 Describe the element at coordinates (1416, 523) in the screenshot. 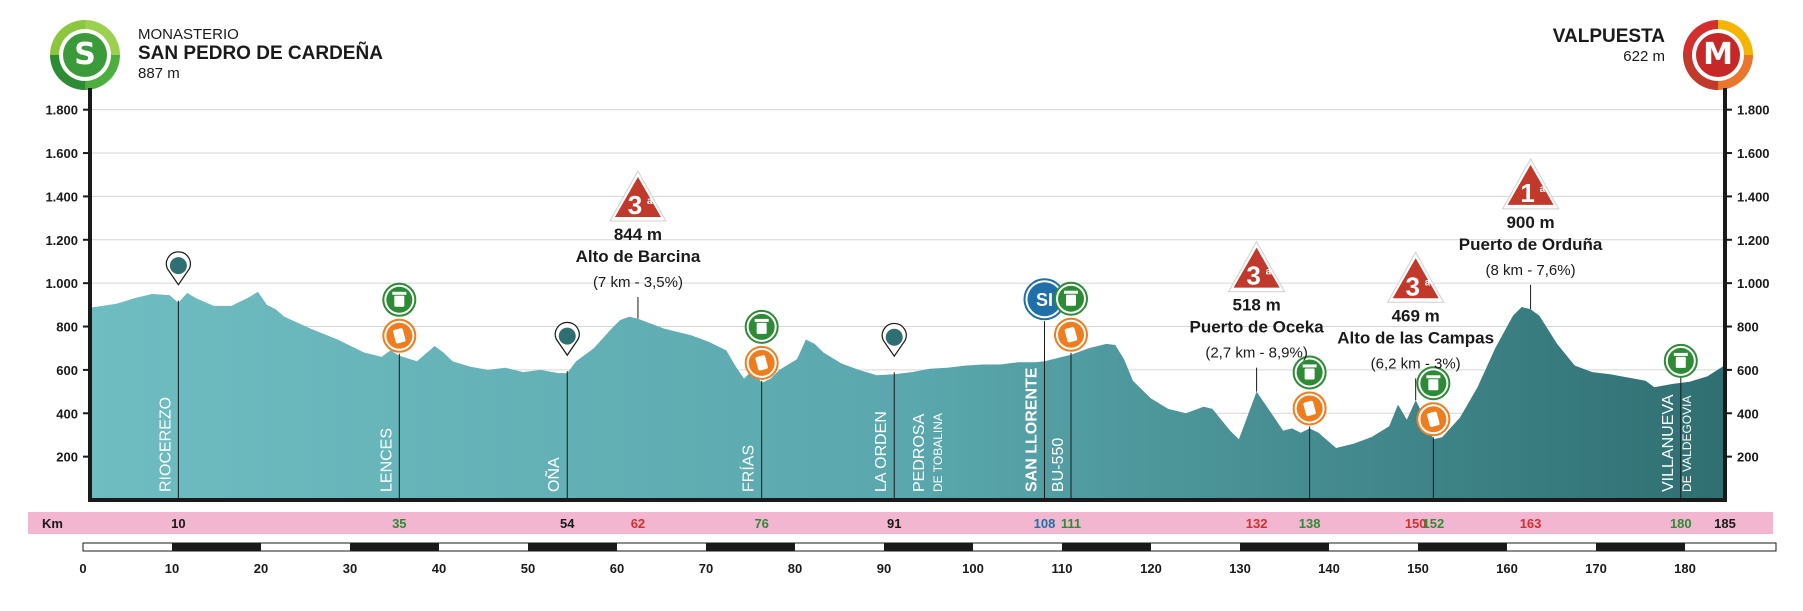

I see `km-mark: 150` at that location.